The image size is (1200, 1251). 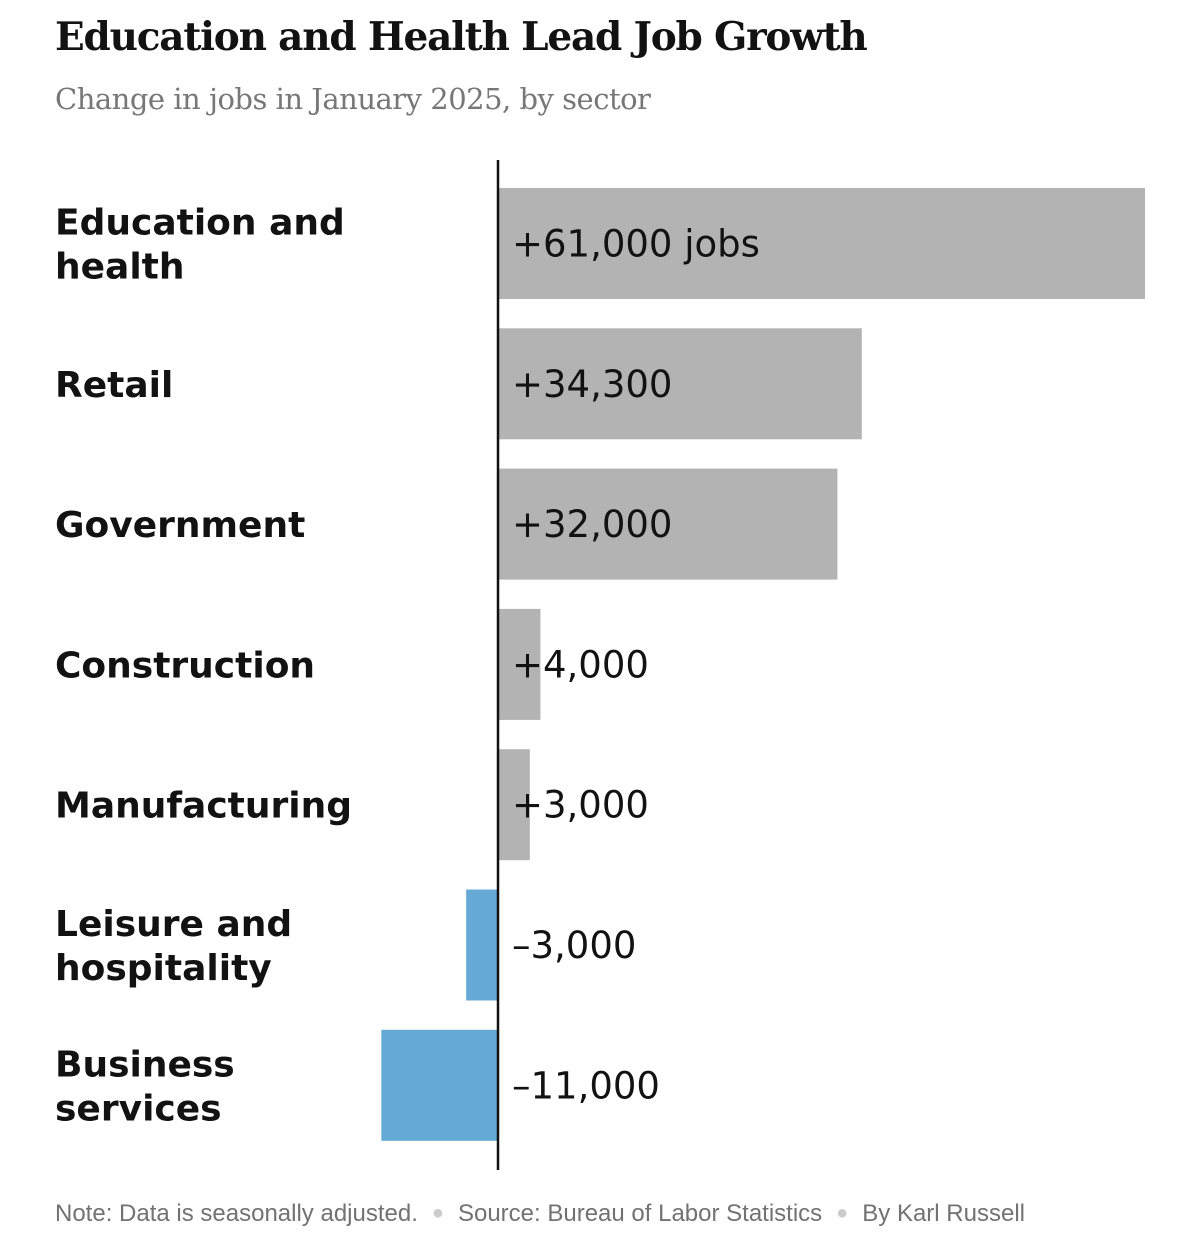 I want to click on category-label: Leisure and hospitality, so click(x=173, y=946).